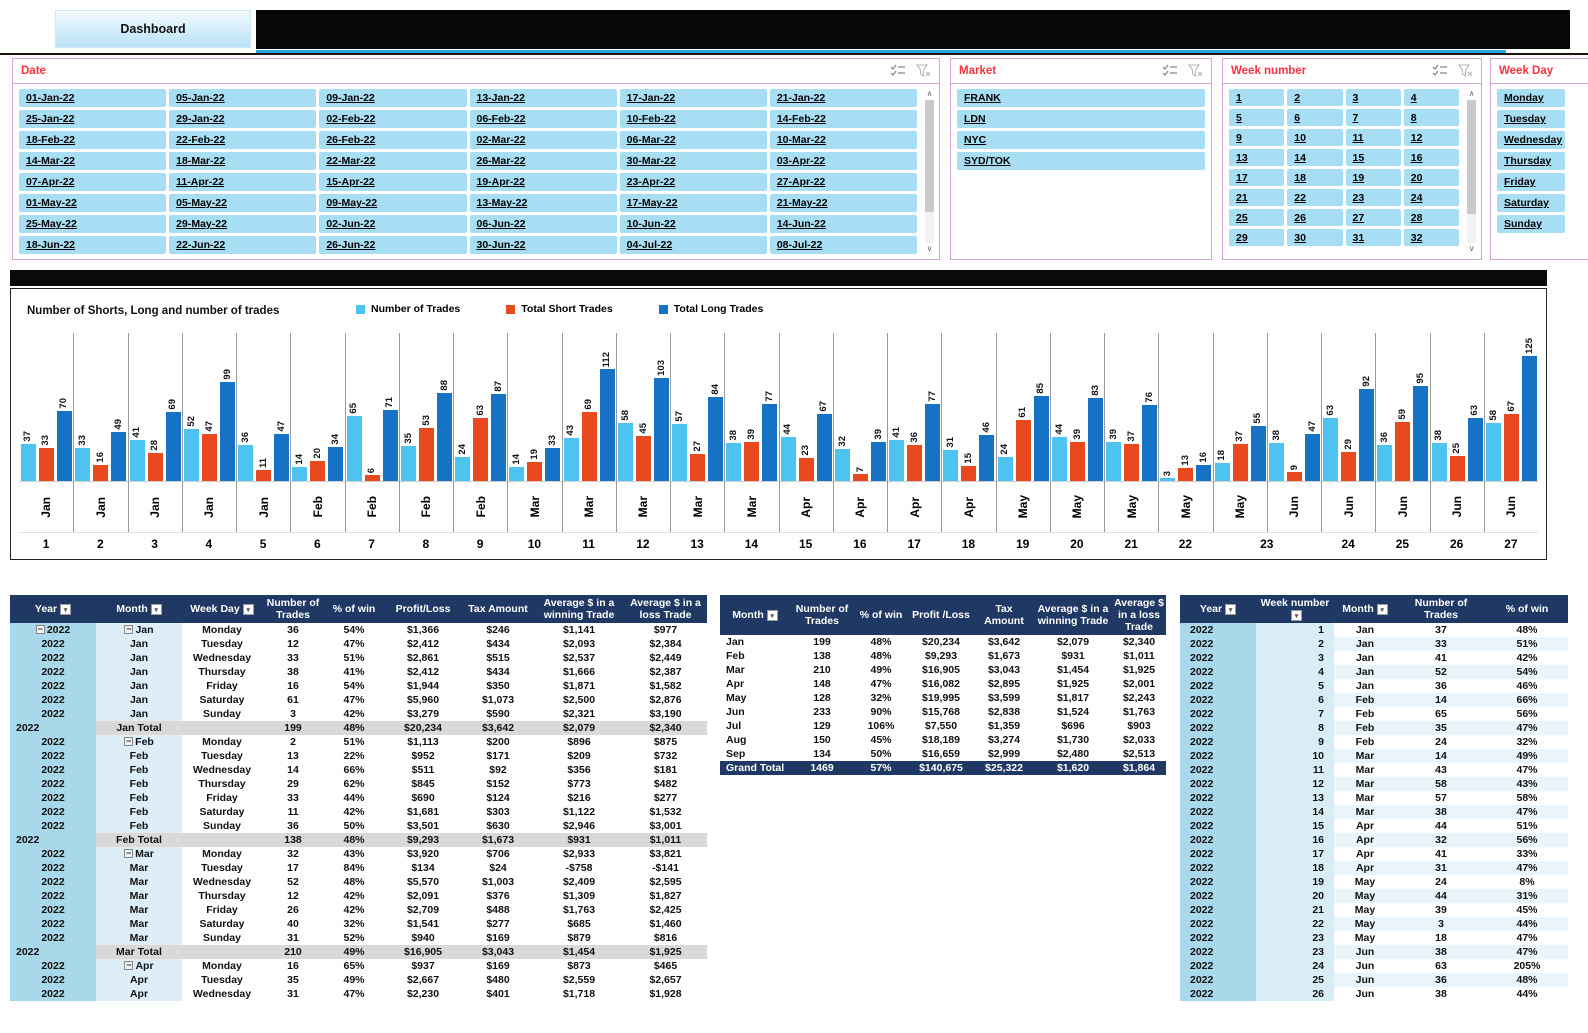  What do you see at coordinates (1373, 217) in the screenshot?
I see `slicer-item: 27` at bounding box center [1373, 217].